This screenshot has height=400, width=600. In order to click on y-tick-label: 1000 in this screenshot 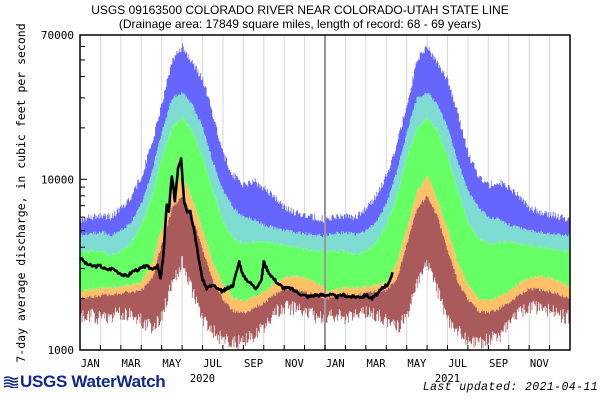, I will do `click(61, 350)`.